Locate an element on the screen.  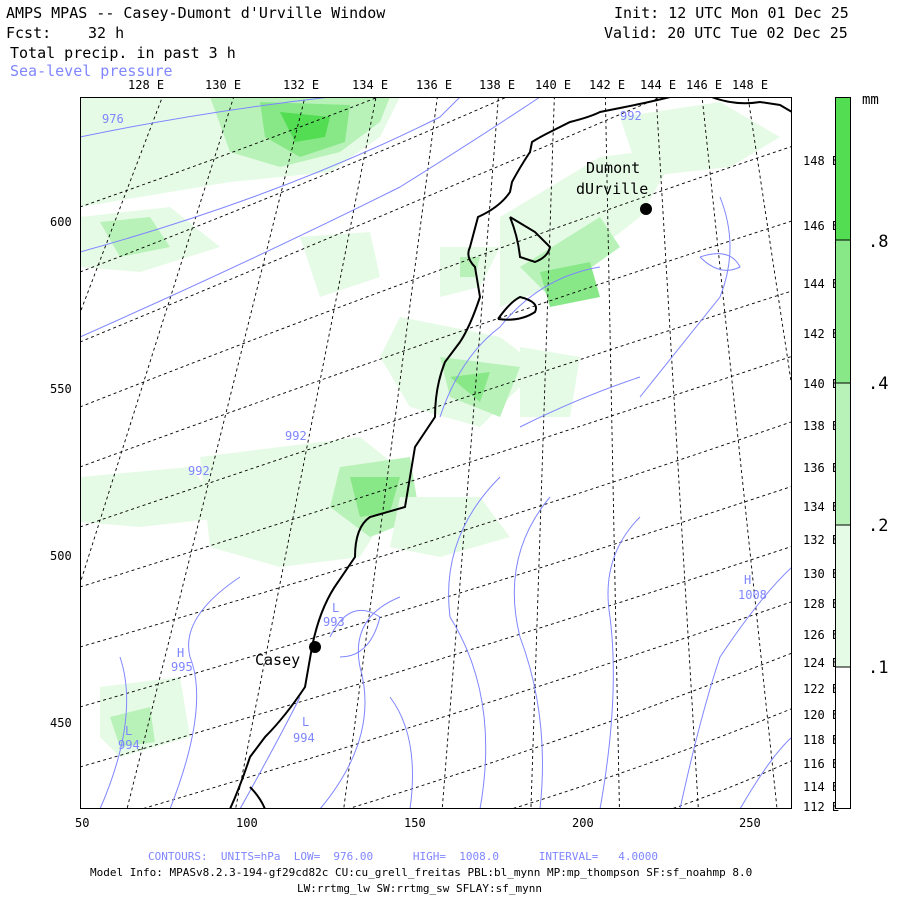
top-lon-label: 140 E is located at coordinates (553, 85).